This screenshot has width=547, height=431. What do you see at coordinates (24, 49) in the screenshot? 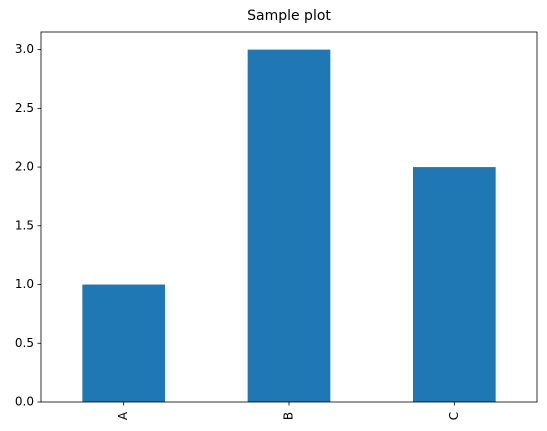
I see `y-tick-label: 3.0` at bounding box center [24, 49].